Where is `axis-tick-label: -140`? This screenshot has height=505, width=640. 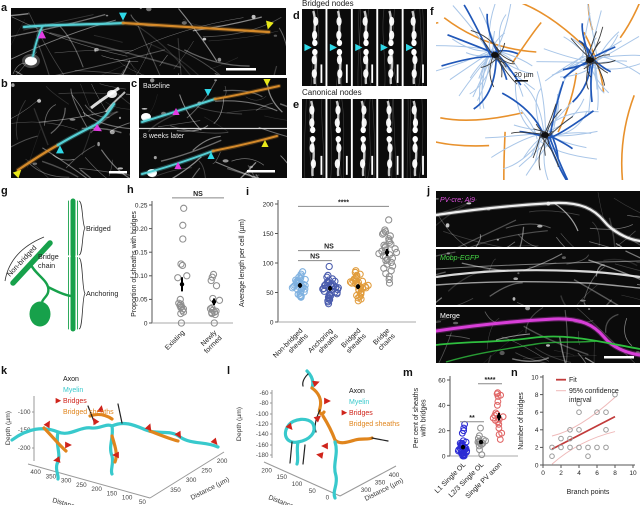
axis-tick-label: -140 is located at coordinates (262, 434).